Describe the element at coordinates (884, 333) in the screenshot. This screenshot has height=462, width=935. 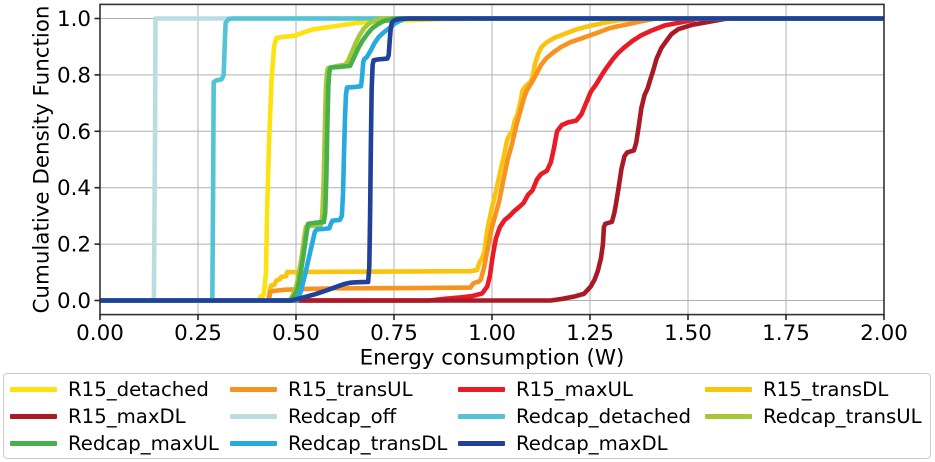
I see `x-tick-label: 2.00` at that location.